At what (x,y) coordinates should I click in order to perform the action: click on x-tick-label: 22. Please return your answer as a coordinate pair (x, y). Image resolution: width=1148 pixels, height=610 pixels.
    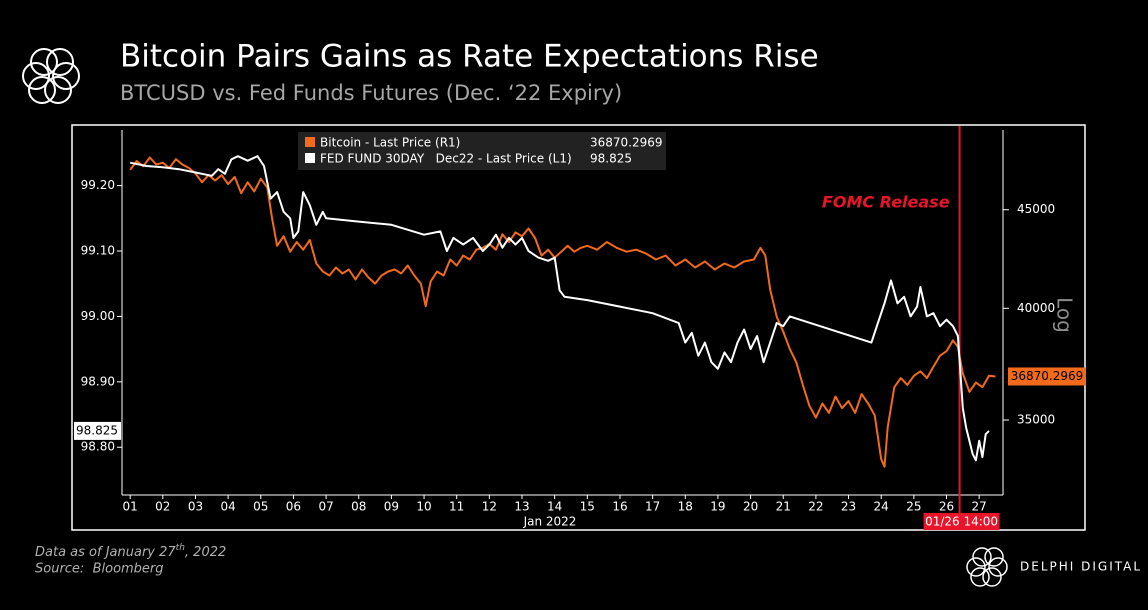
    Looking at the image, I should click on (815, 507).